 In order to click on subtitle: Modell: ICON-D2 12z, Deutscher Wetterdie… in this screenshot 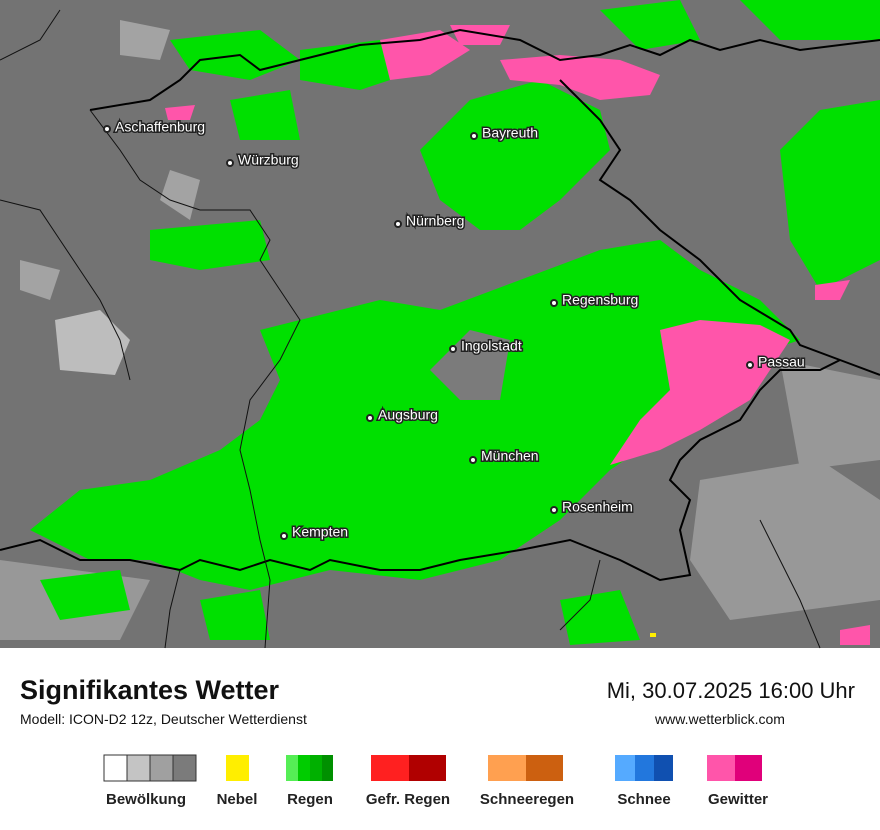, I will do `click(163, 719)`.